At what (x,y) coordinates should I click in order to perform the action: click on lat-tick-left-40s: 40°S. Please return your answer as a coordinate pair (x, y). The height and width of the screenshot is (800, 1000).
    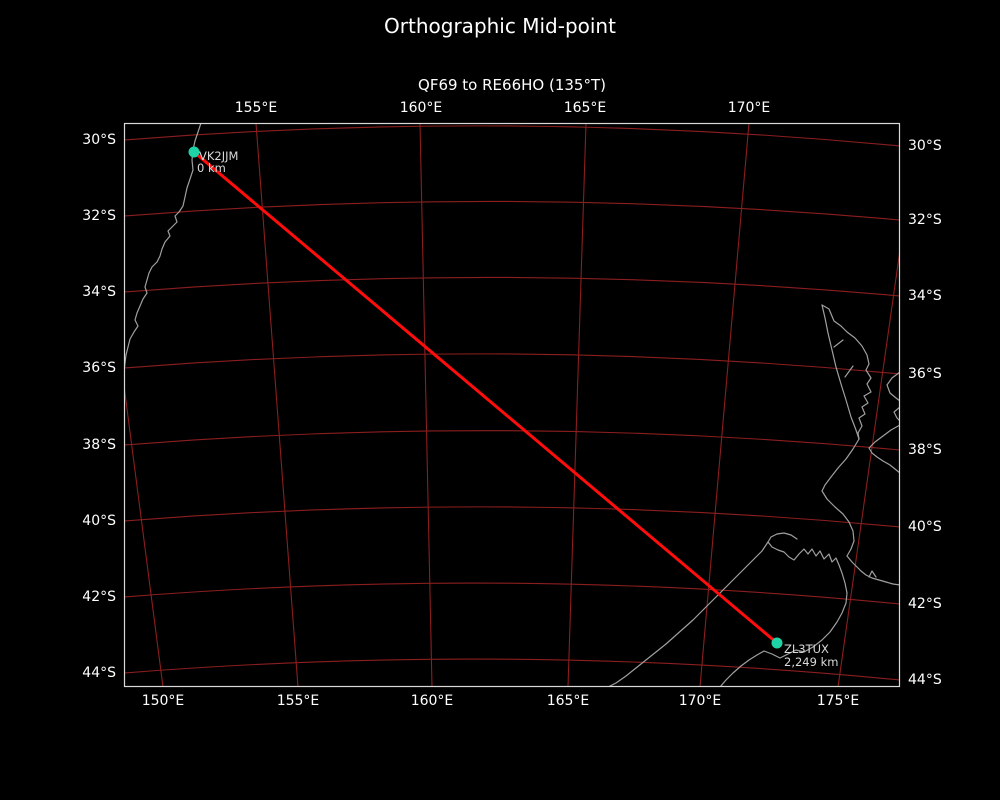
    Looking at the image, I should click on (99, 521).